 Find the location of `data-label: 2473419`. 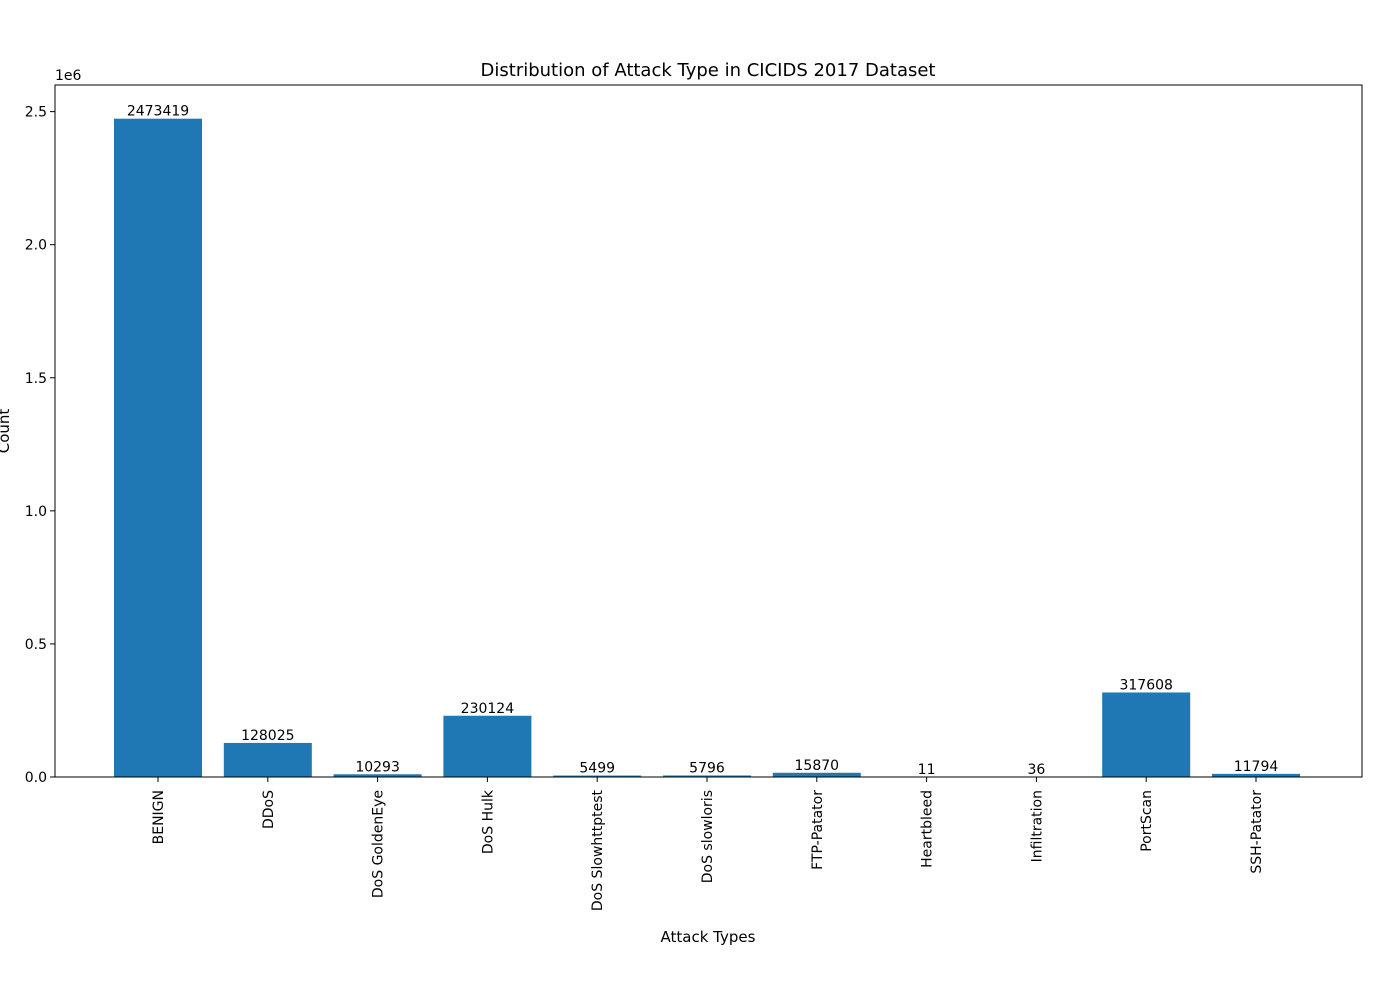

data-label: 2473419 is located at coordinates (158, 112).